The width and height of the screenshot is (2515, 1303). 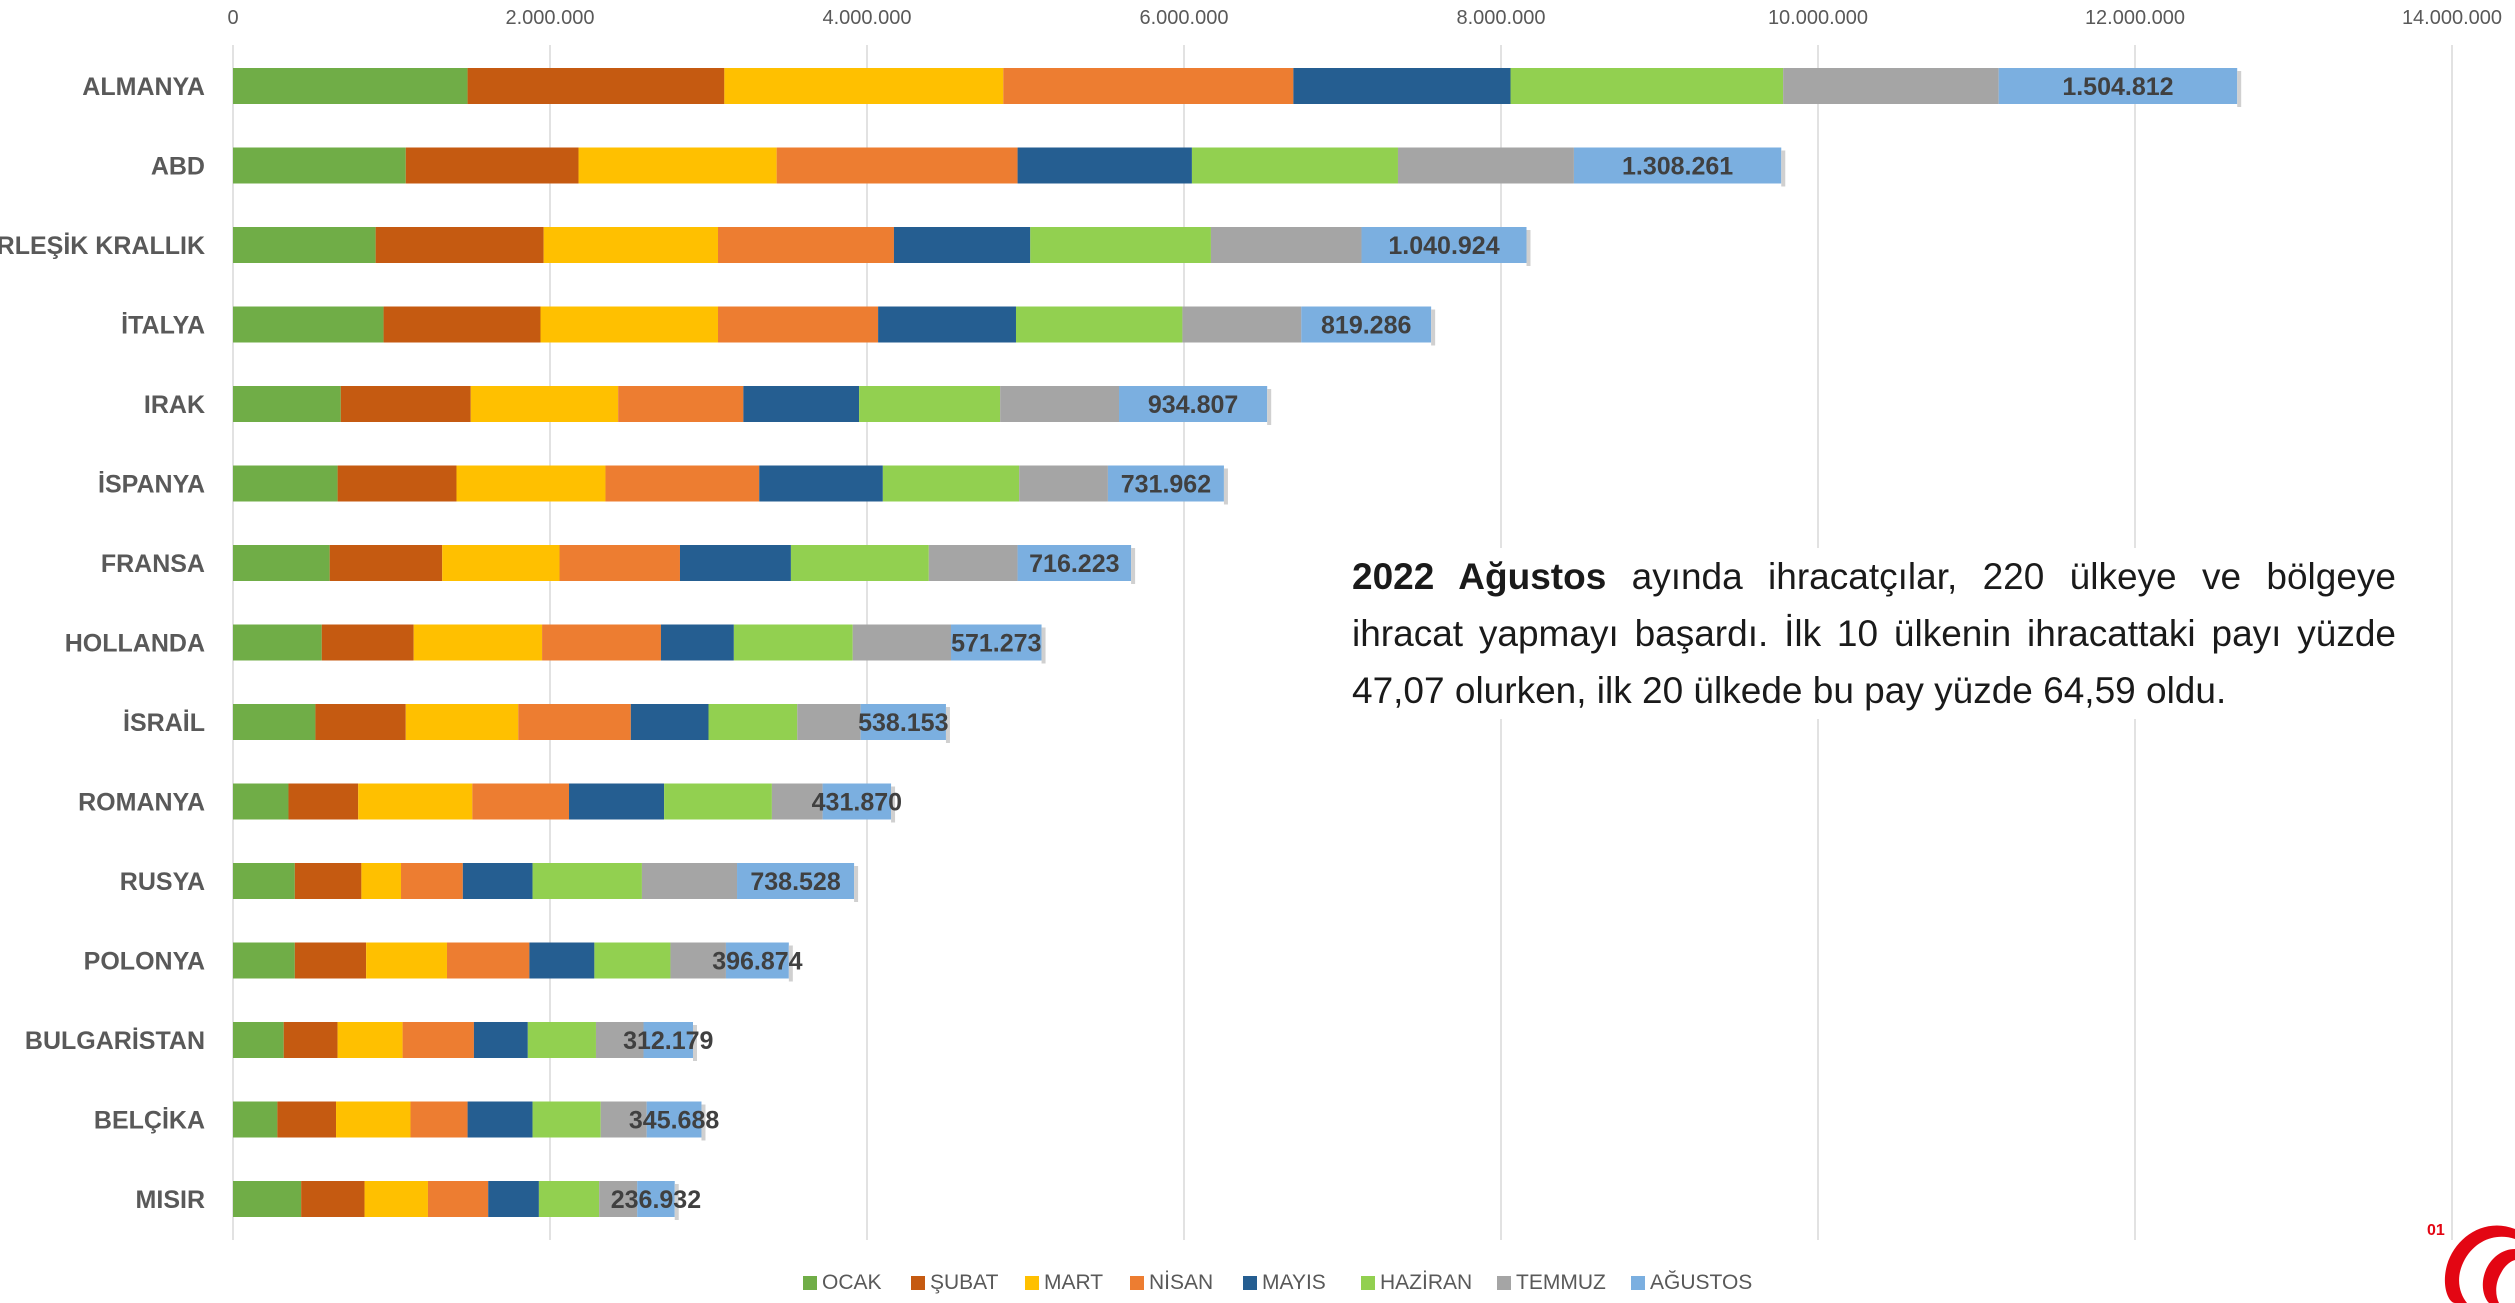 I want to click on category-label: BULGARİSTAN, so click(x=115, y=1041).